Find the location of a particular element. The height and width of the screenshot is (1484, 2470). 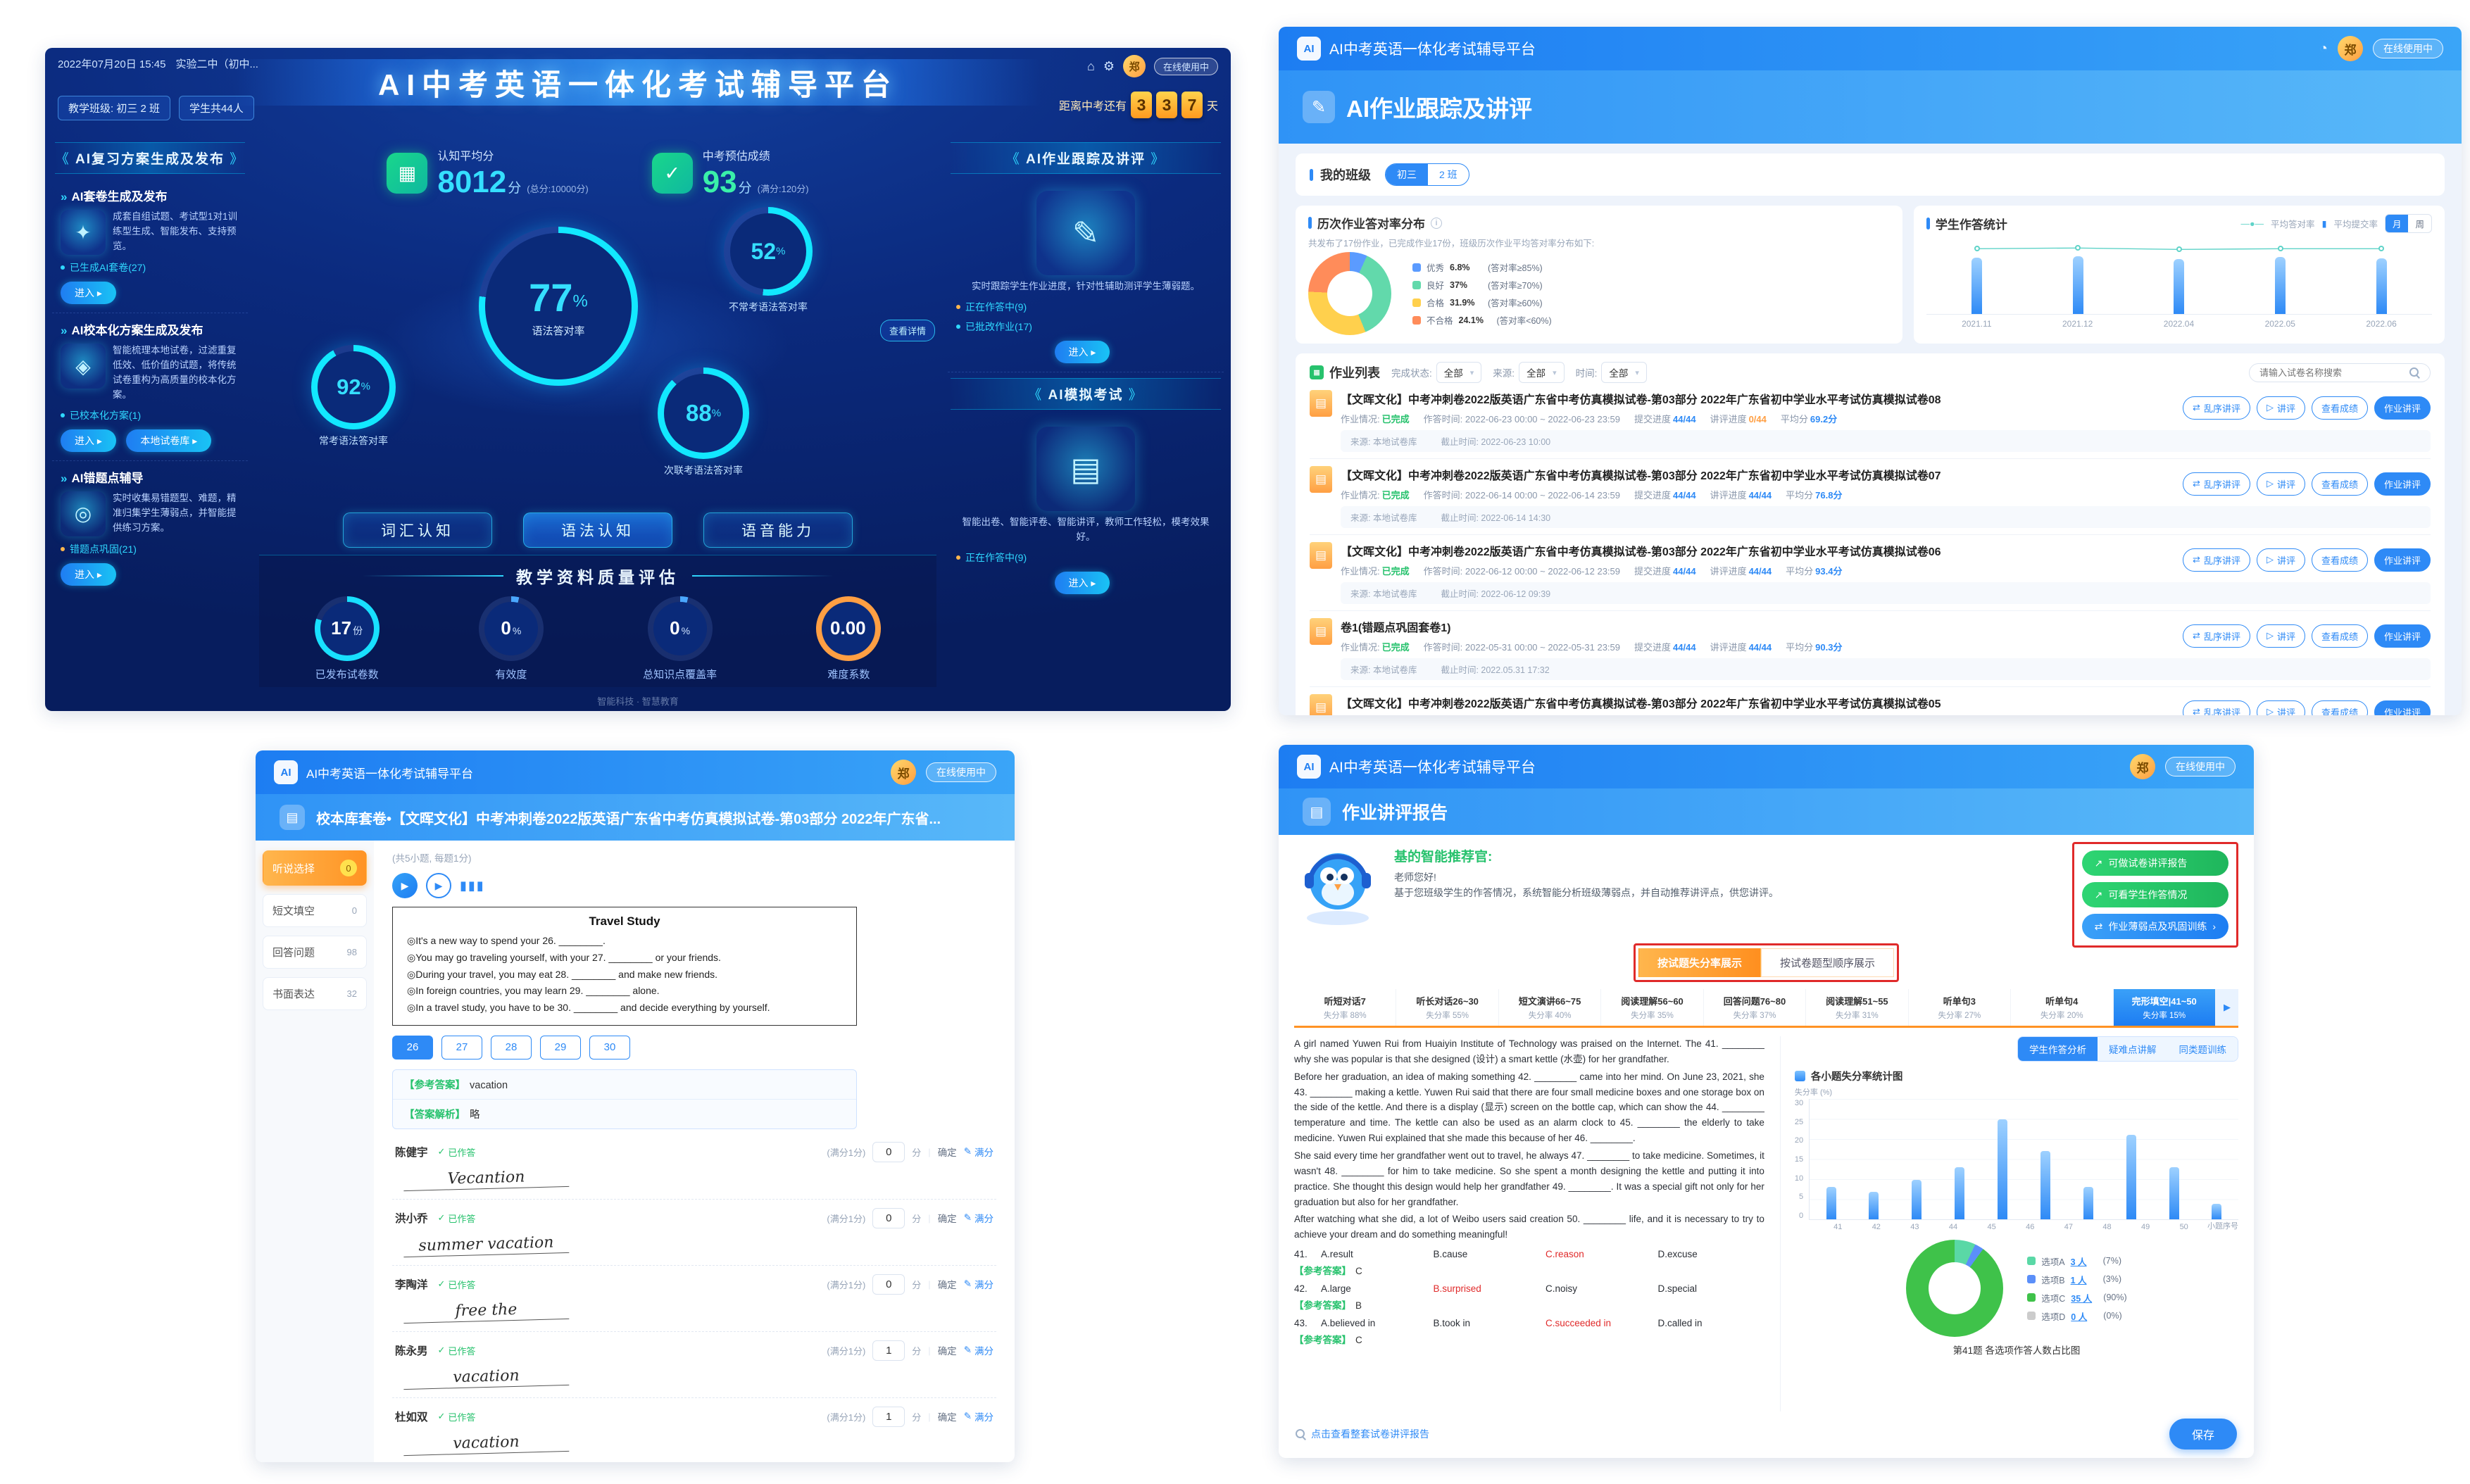

search-icon is located at coordinates (2415, 372).